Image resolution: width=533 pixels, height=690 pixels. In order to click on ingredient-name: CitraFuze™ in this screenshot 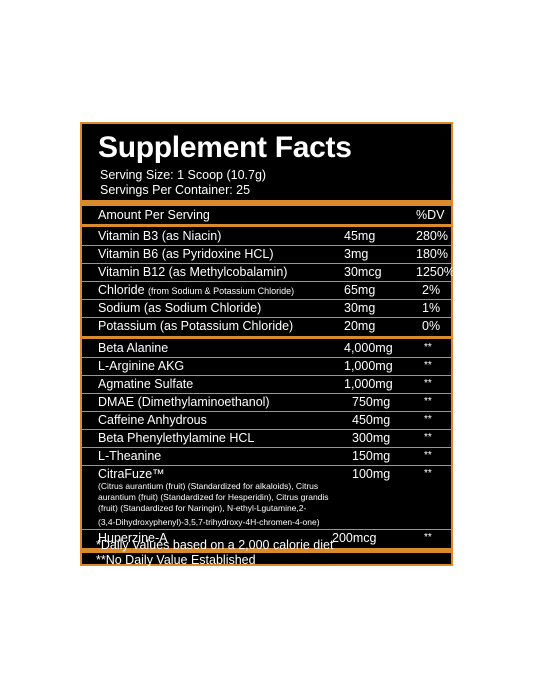, I will do `click(131, 474)`.